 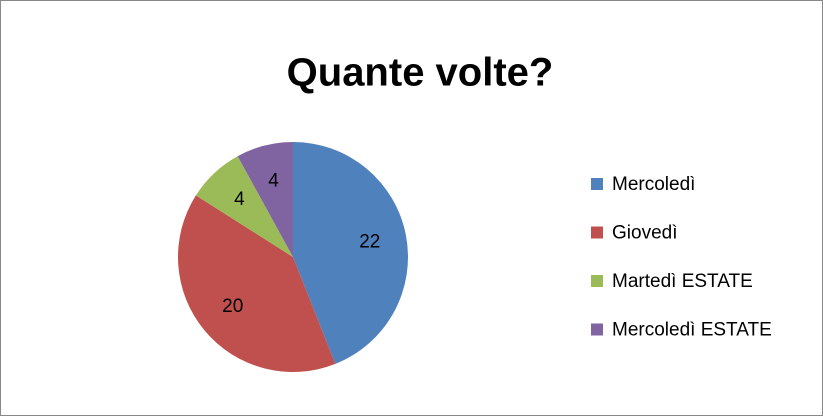 I want to click on data-label: 22, so click(x=369, y=241).